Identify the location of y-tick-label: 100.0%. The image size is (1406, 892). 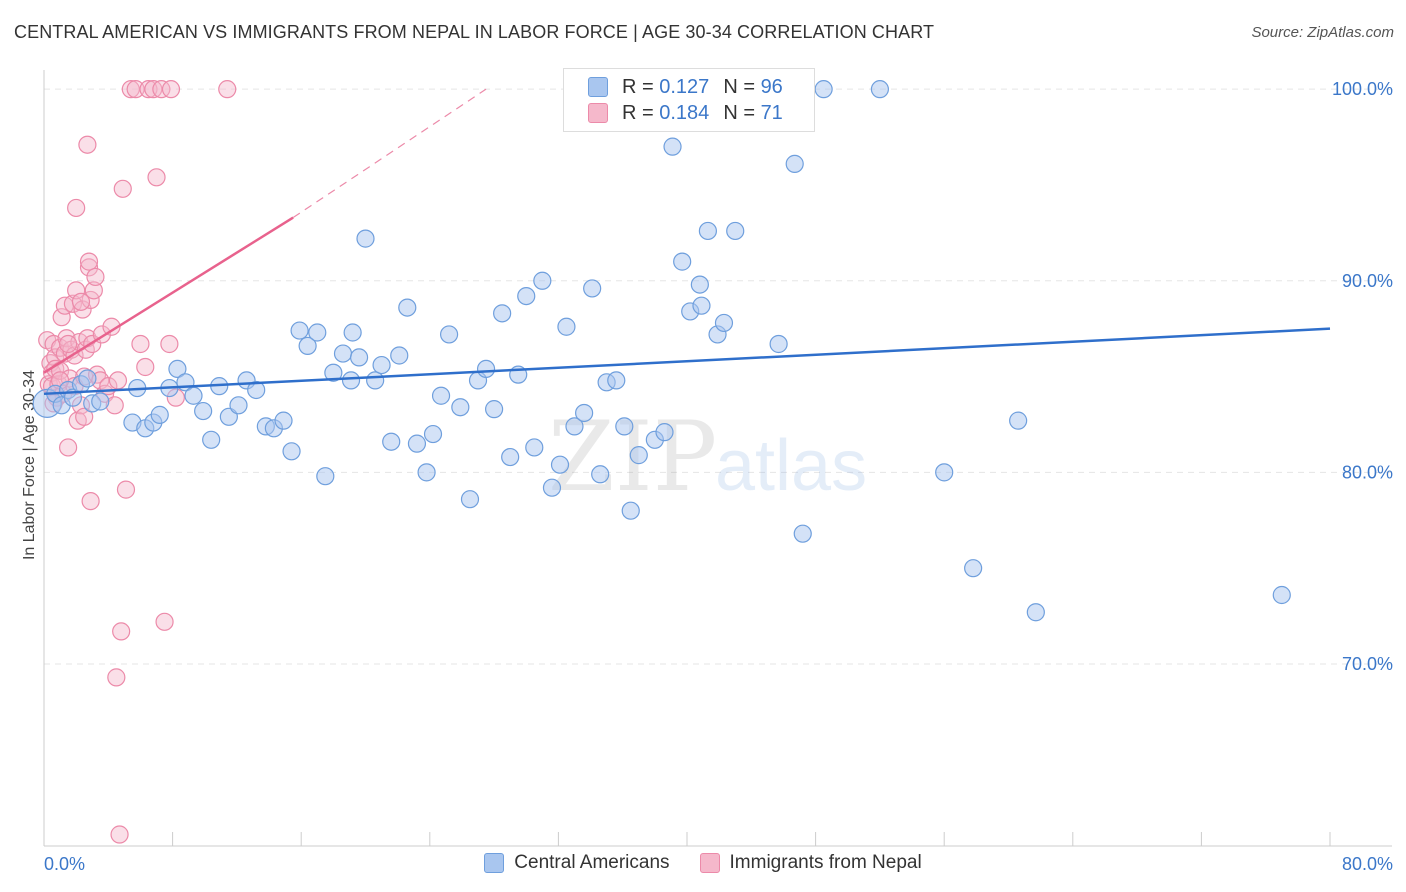
(1362, 89).